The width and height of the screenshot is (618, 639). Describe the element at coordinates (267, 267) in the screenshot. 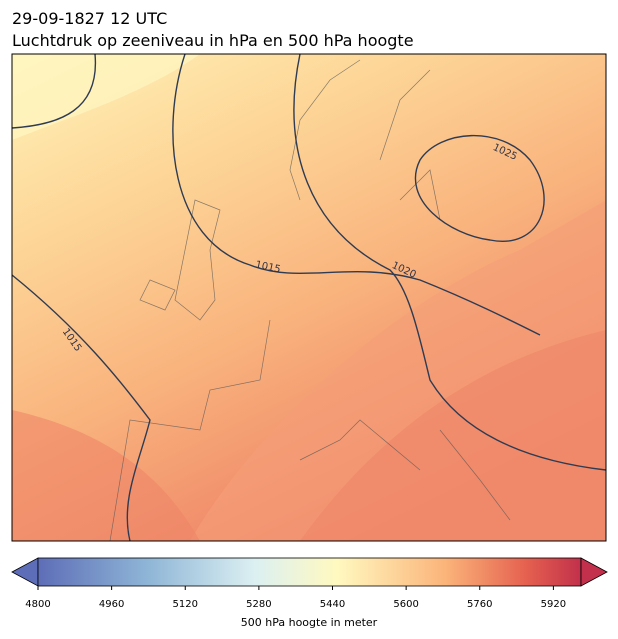

I see `contour-label: 1015` at that location.